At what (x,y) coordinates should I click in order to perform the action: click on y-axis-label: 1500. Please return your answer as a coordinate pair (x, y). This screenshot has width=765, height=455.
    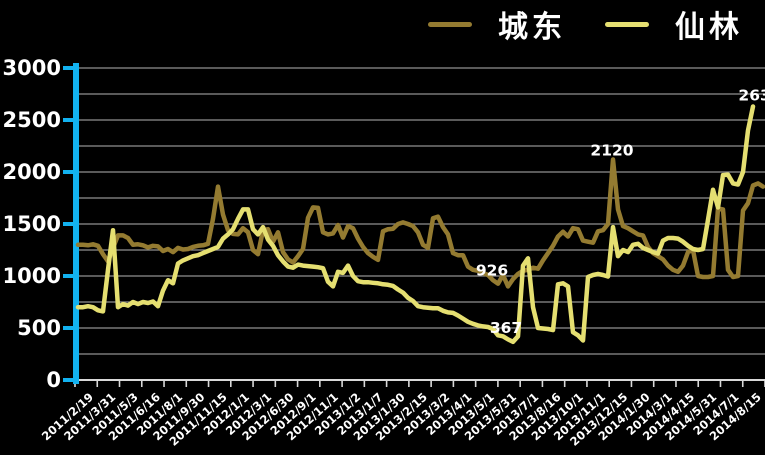
    Looking at the image, I should click on (32, 224).